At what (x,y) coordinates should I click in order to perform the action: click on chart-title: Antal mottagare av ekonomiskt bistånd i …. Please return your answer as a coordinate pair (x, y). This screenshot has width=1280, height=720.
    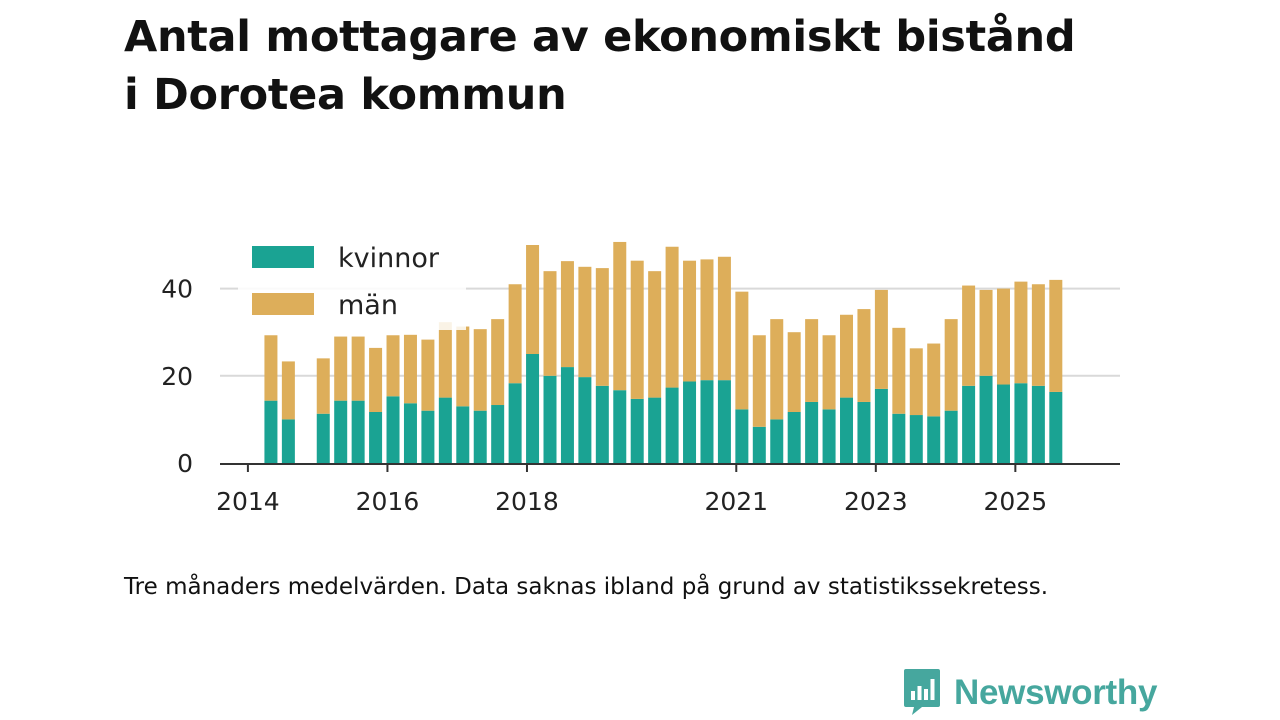
    Looking at the image, I should click on (674, 66).